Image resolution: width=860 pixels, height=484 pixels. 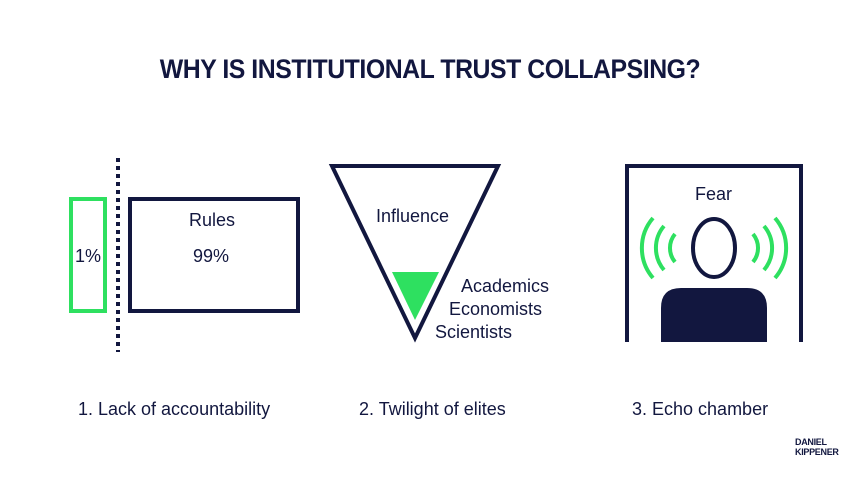 What do you see at coordinates (770, 248) in the screenshot?
I see `right-sound-waves` at bounding box center [770, 248].